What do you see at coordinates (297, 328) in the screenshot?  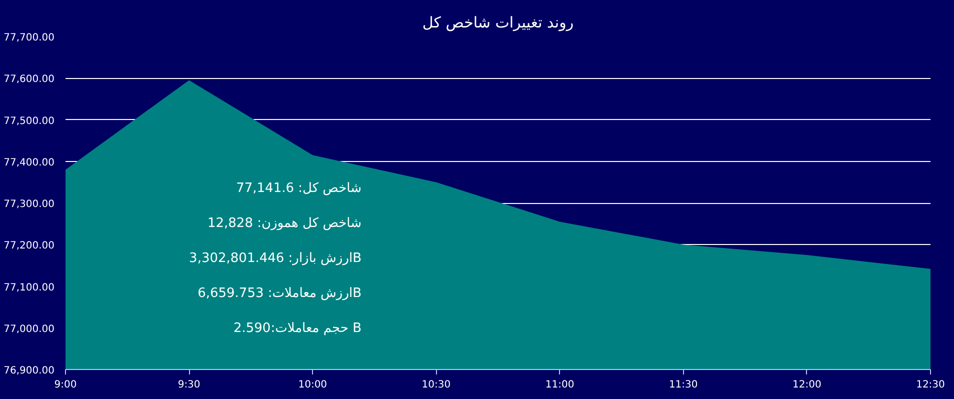 I see `annotation: حجم معاملات:2.590 B` at bounding box center [297, 328].